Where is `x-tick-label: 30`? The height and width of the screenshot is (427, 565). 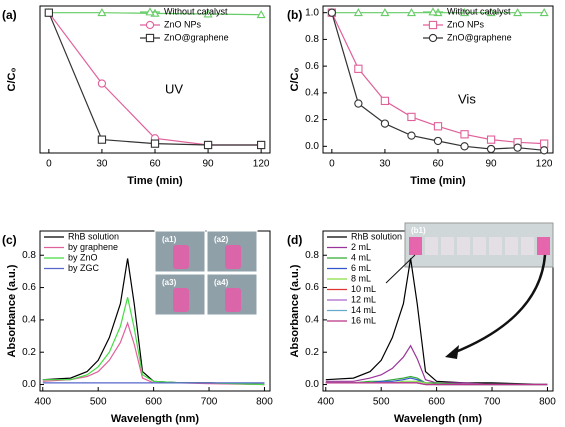 x-tick-label: 30 is located at coordinates (385, 164).